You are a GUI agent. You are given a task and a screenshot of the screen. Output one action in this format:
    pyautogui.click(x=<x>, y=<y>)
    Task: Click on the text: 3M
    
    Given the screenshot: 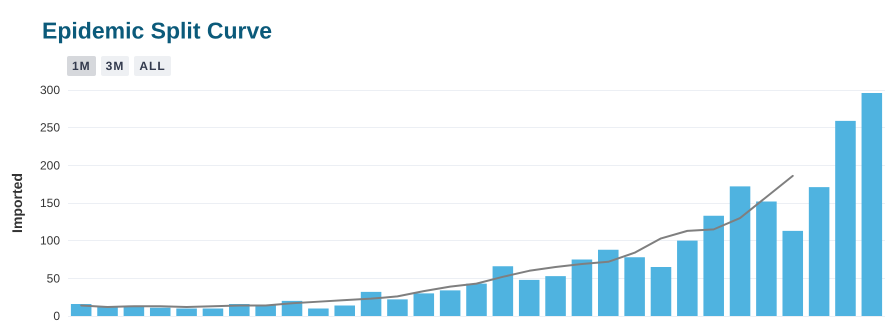 What is the action you would take?
    pyautogui.click(x=115, y=66)
    